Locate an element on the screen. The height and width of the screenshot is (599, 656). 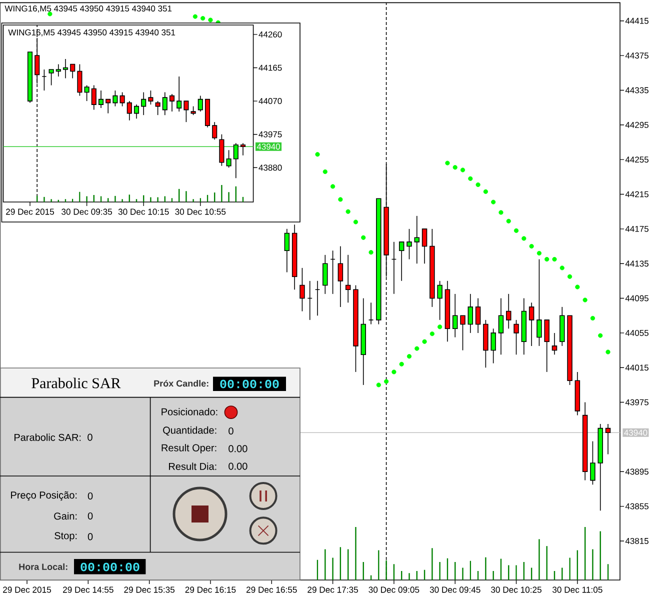
x-tick-label: 29 Dec 16:15 is located at coordinates (210, 589).